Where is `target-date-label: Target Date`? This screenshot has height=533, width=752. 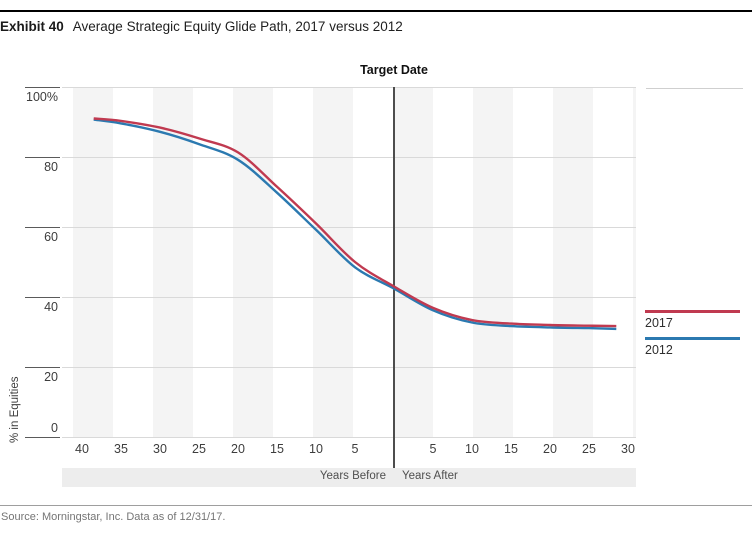
target-date-label: Target Date is located at coordinates (394, 70).